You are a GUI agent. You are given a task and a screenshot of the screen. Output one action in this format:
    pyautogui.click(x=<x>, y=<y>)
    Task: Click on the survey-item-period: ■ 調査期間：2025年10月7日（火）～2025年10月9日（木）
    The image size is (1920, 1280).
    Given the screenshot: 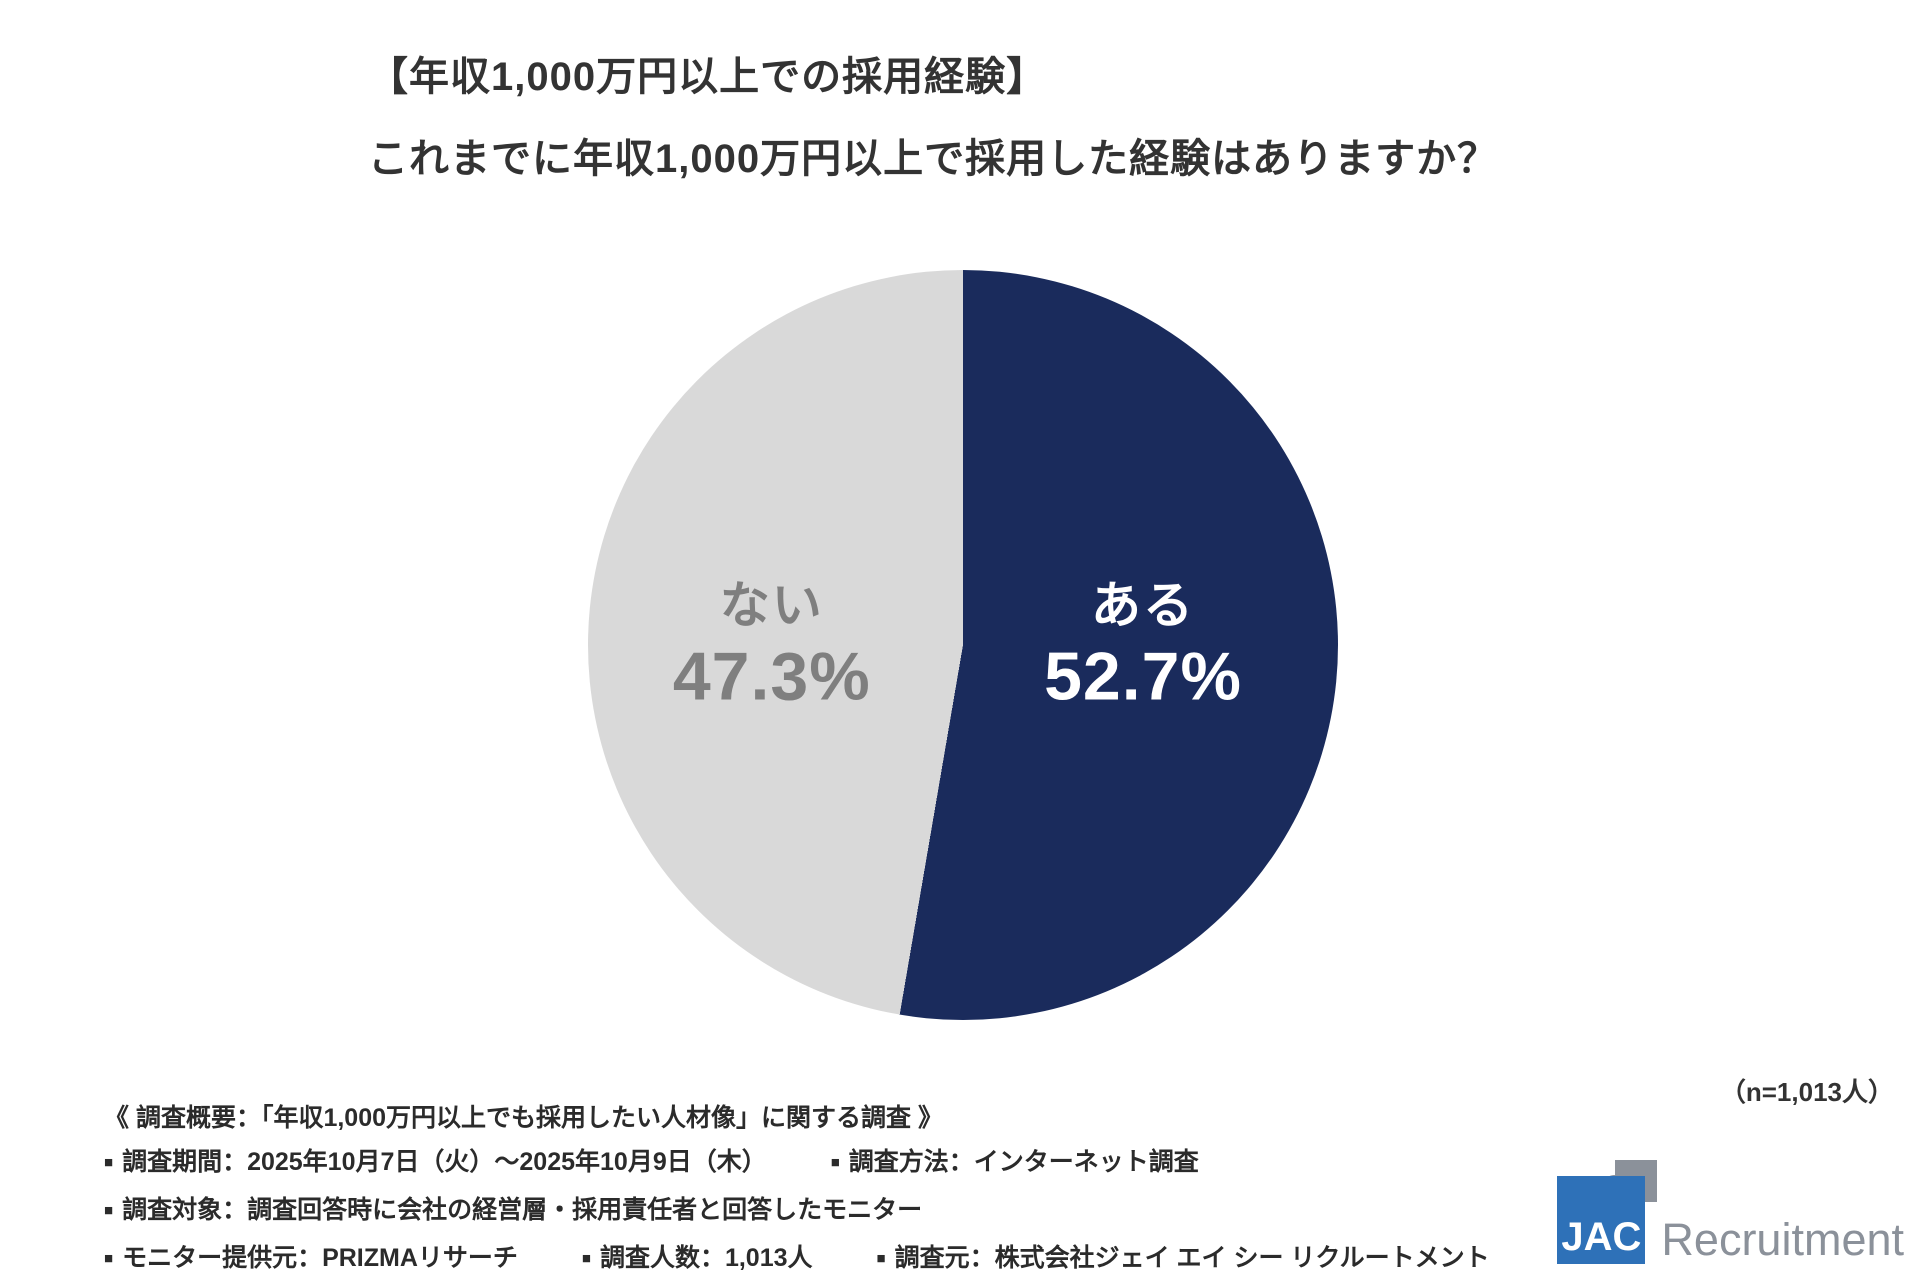 What is the action you would take?
    pyautogui.click(x=435, y=1164)
    